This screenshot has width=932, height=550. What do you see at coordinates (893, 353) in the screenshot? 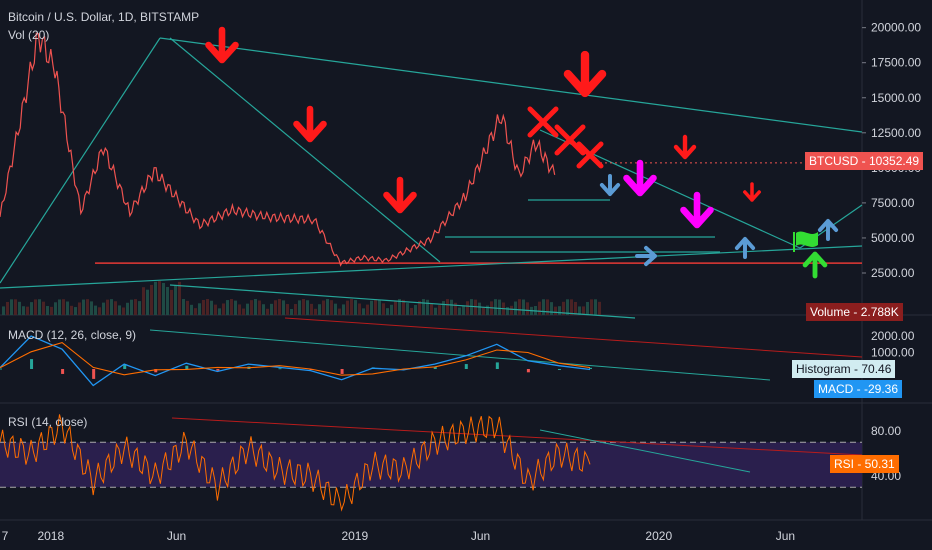
I see `macd-tick-label: 1000.00` at bounding box center [893, 353].